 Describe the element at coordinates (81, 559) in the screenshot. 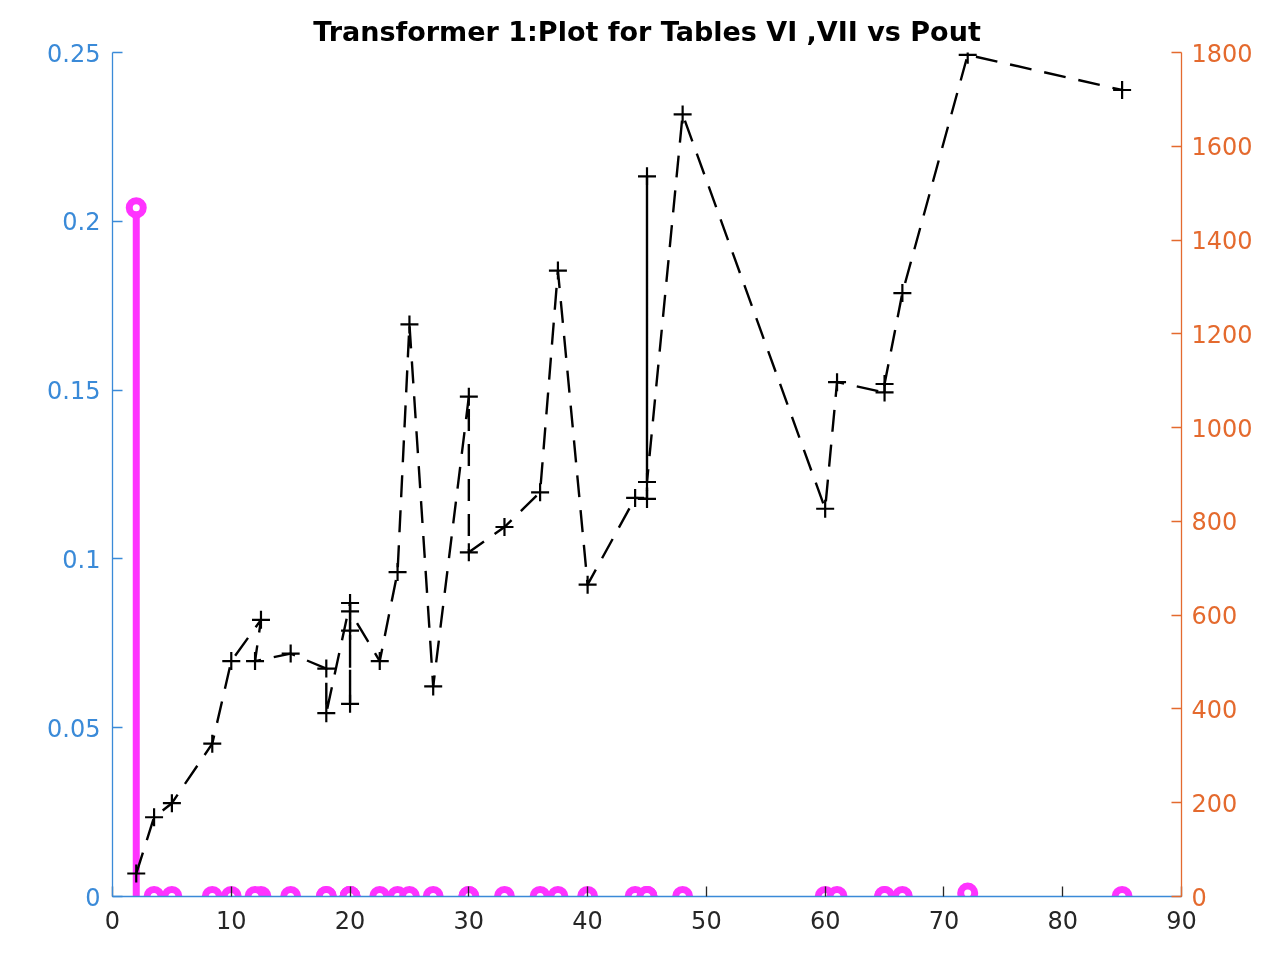

I see `y-tick-label: 0.1` at that location.